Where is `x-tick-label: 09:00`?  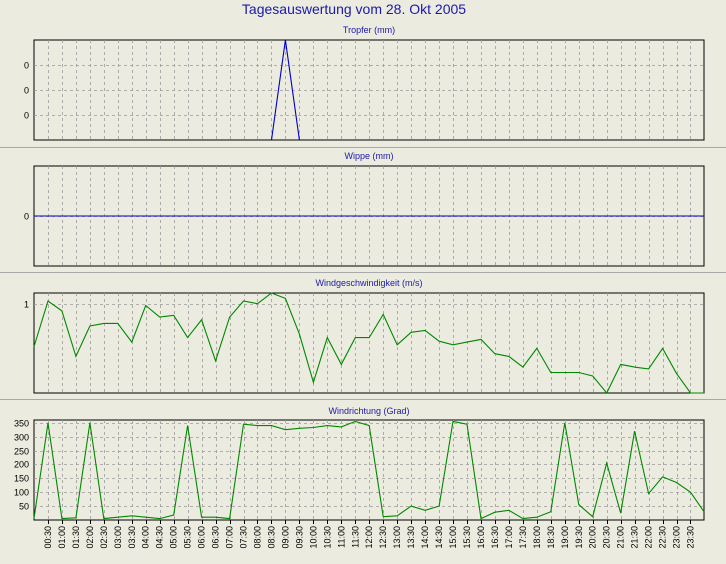
x-tick-label: 09:00 is located at coordinates (285, 537).